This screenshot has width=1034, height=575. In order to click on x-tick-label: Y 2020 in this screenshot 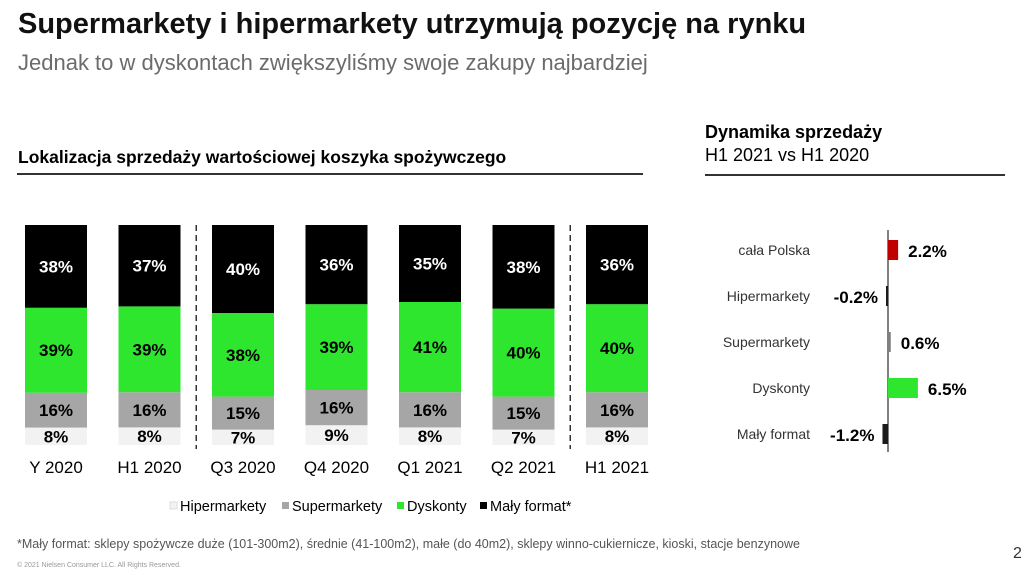, I will do `click(56, 467)`.